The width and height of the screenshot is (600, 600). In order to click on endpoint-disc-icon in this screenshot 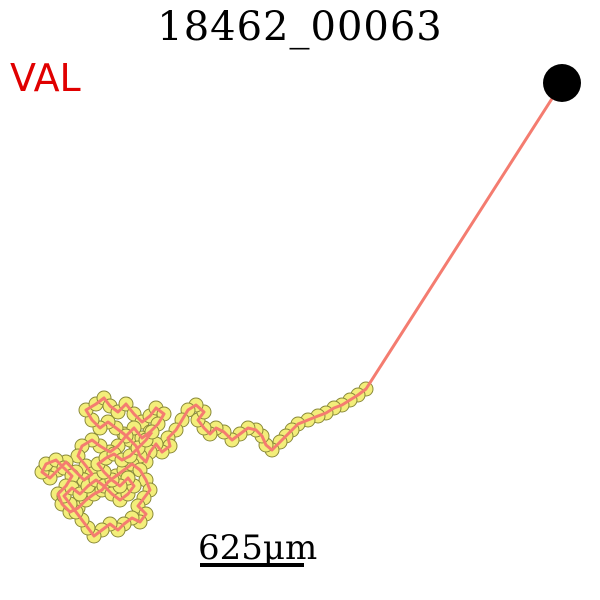, I will do `click(562, 83)`.